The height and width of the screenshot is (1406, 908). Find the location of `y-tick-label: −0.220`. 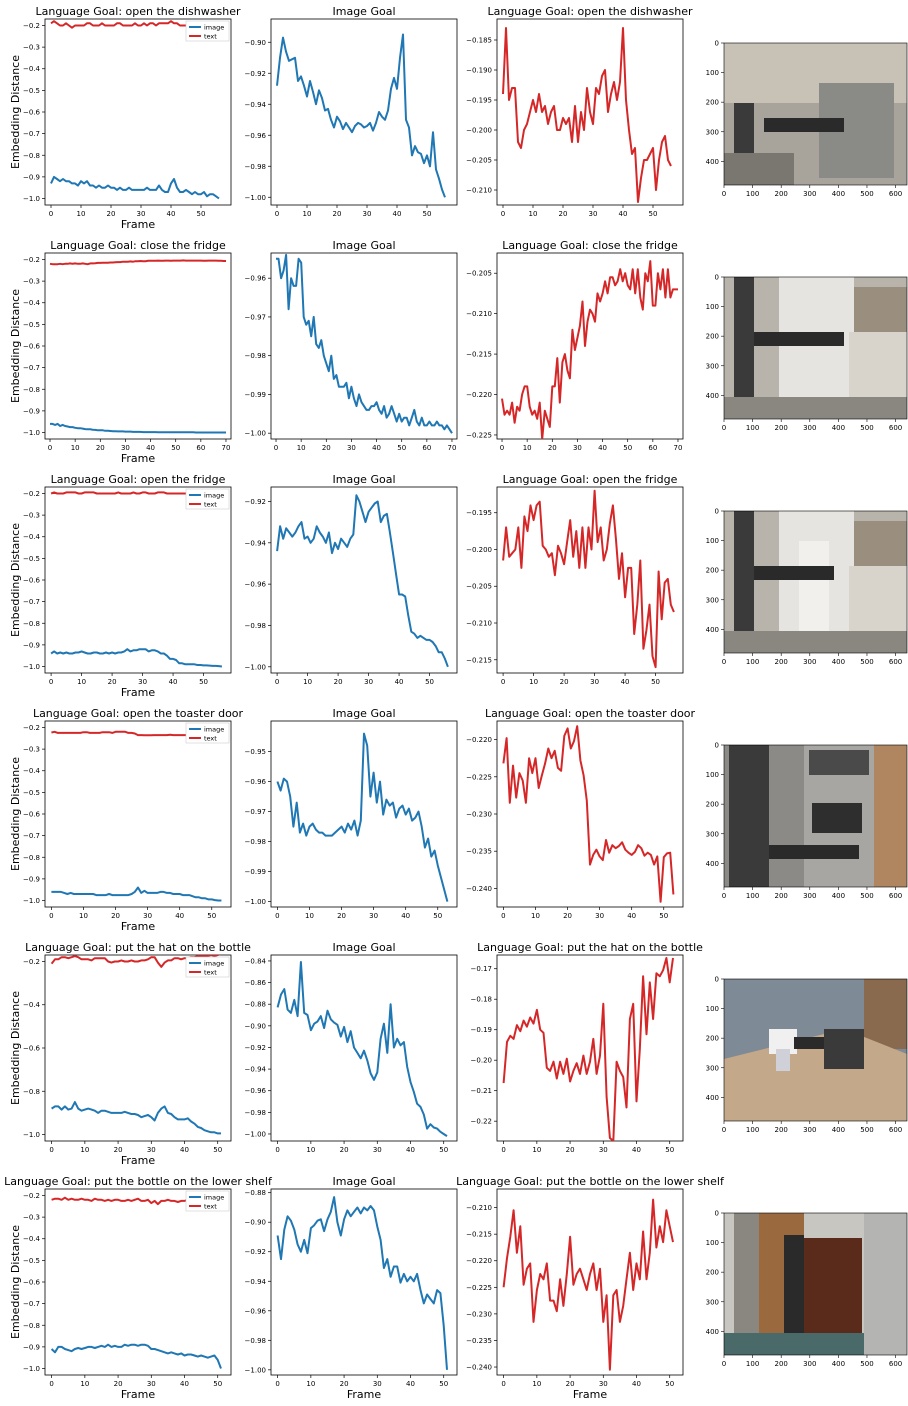

y-tick-label: −0.220 is located at coordinates (479, 740).